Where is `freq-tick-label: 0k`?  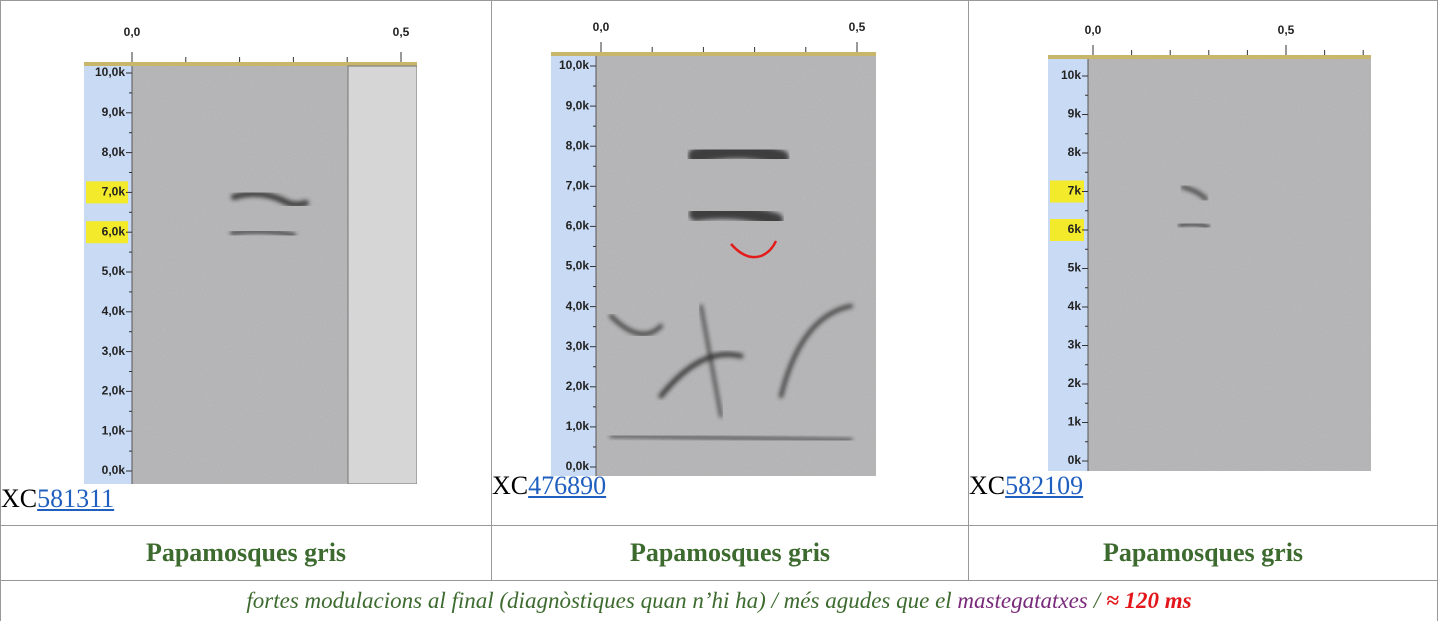 freq-tick-label: 0k is located at coordinates (1075, 460).